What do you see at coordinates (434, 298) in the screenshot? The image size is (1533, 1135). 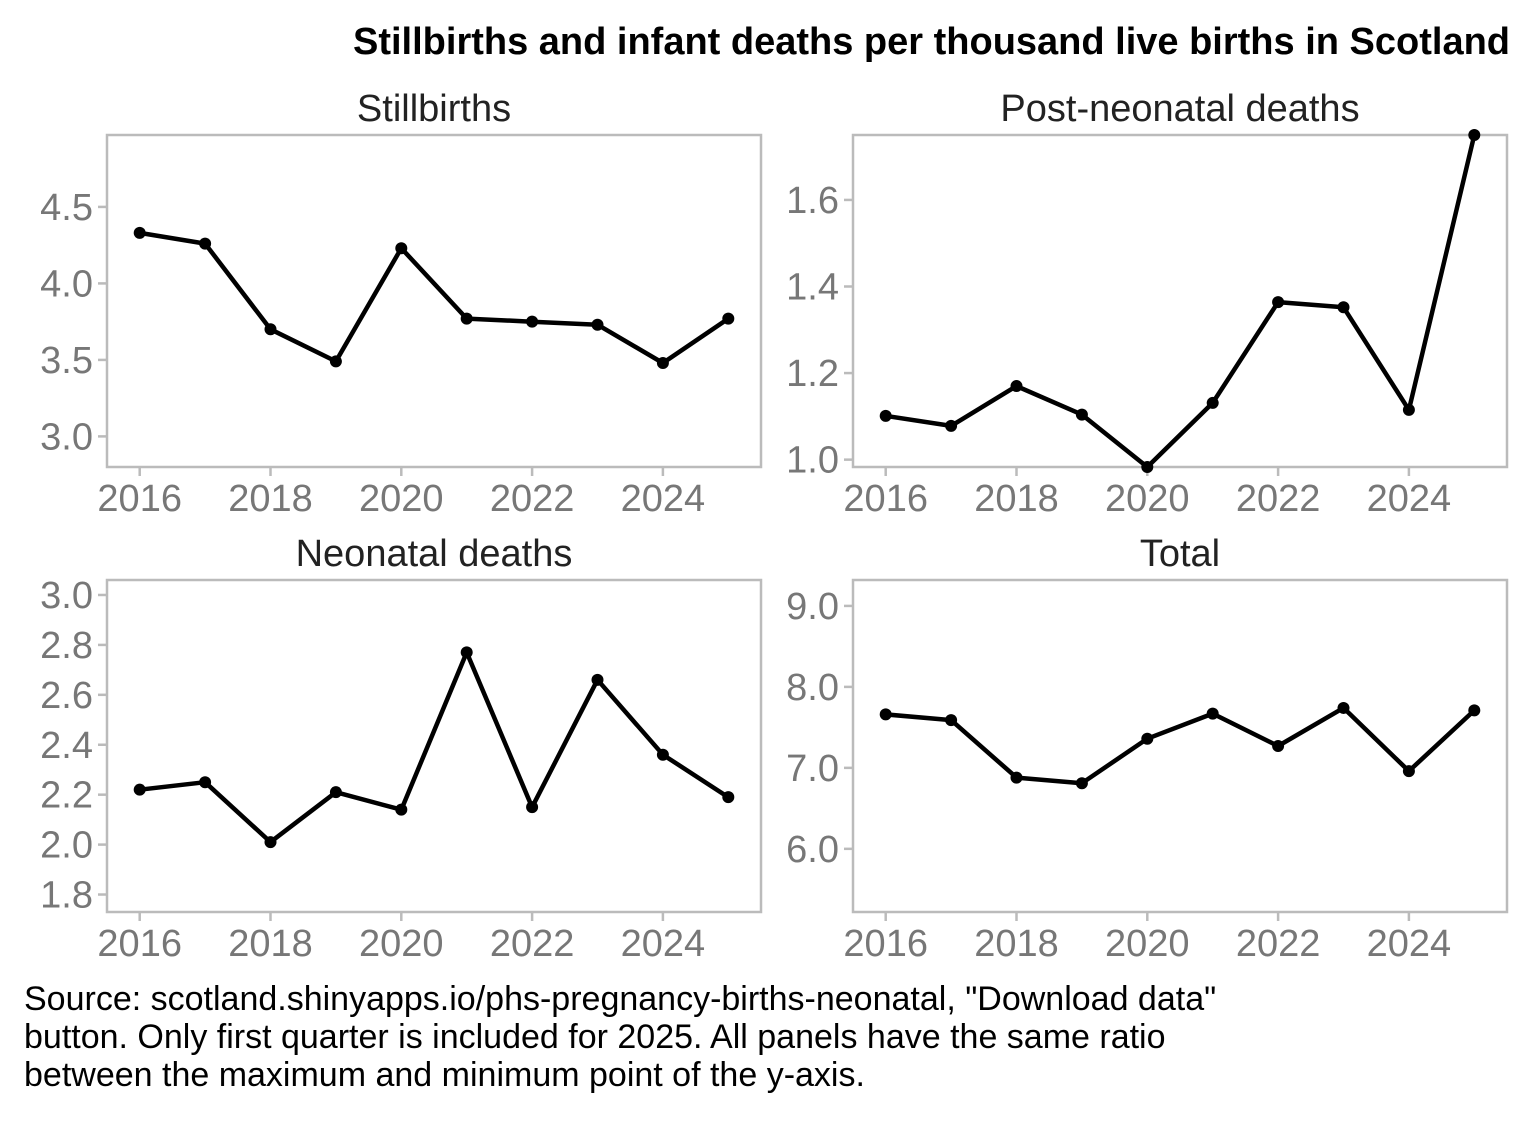 I see `series-line-stillbirths` at bounding box center [434, 298].